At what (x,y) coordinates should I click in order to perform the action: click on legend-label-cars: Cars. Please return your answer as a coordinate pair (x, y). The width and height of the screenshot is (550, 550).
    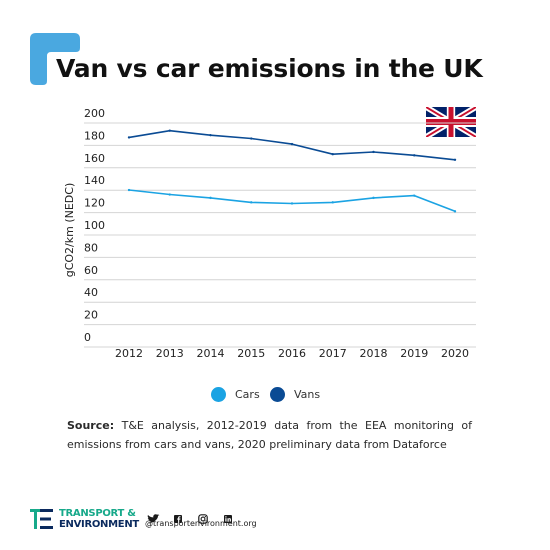
    Looking at the image, I should click on (247, 394).